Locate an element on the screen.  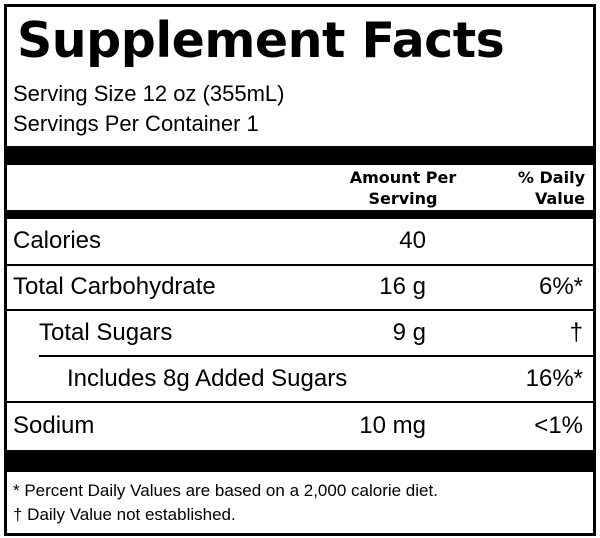
dv-header-line2: Value is located at coordinates (559, 198).